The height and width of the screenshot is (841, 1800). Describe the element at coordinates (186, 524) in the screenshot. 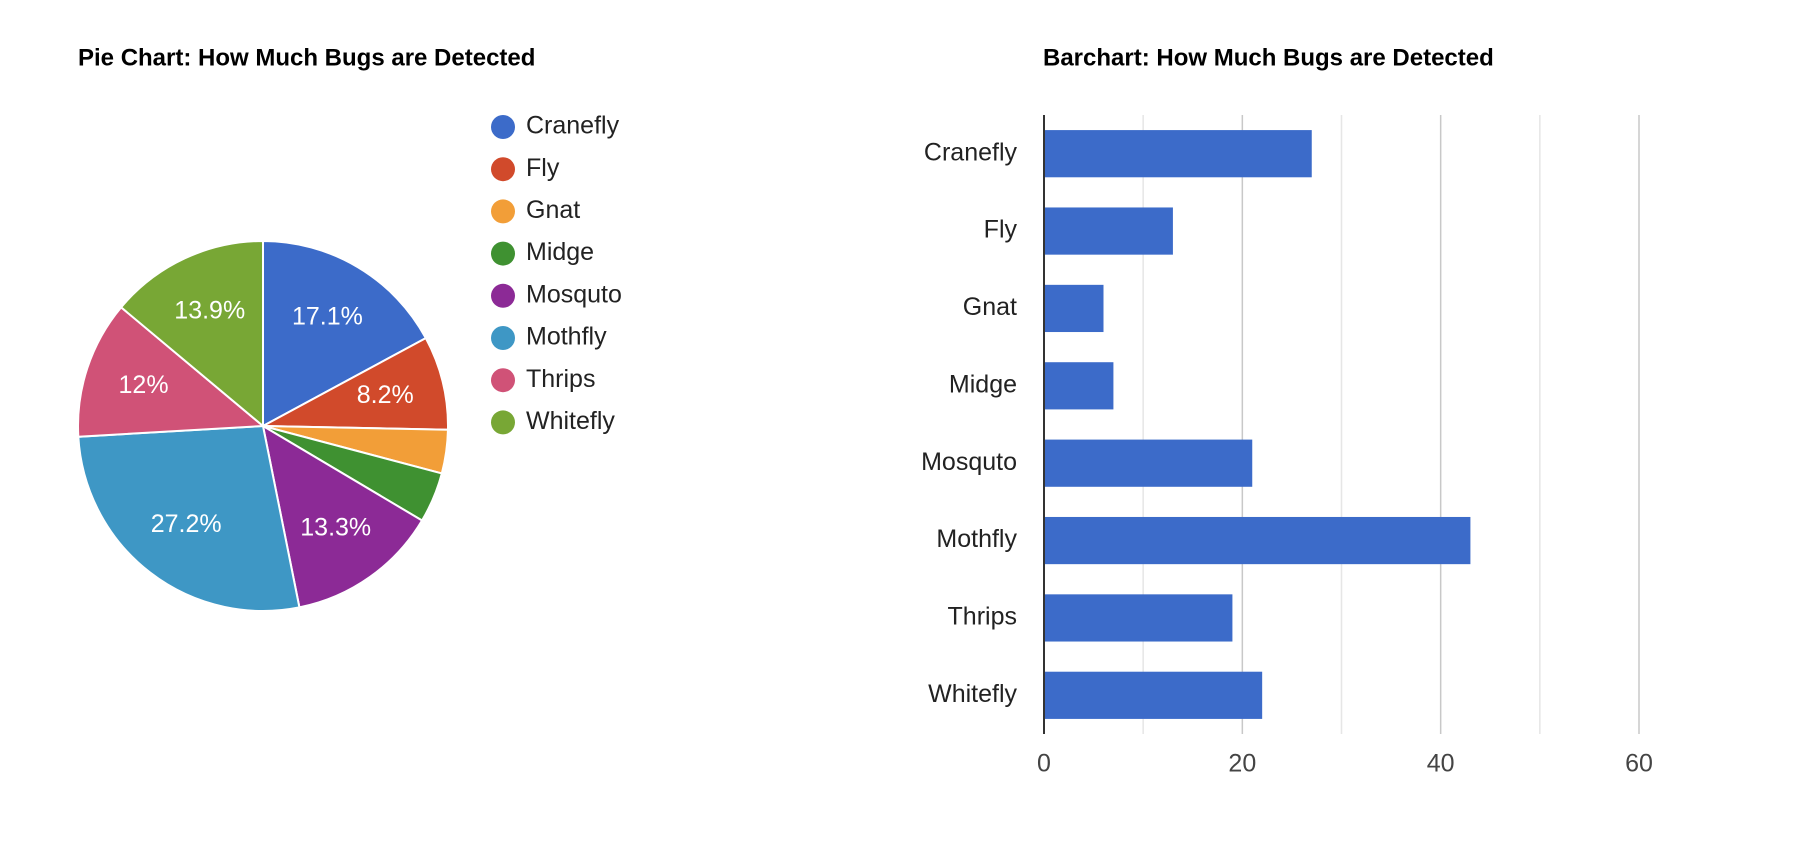

I see `slice-label: 27.2%` at that location.